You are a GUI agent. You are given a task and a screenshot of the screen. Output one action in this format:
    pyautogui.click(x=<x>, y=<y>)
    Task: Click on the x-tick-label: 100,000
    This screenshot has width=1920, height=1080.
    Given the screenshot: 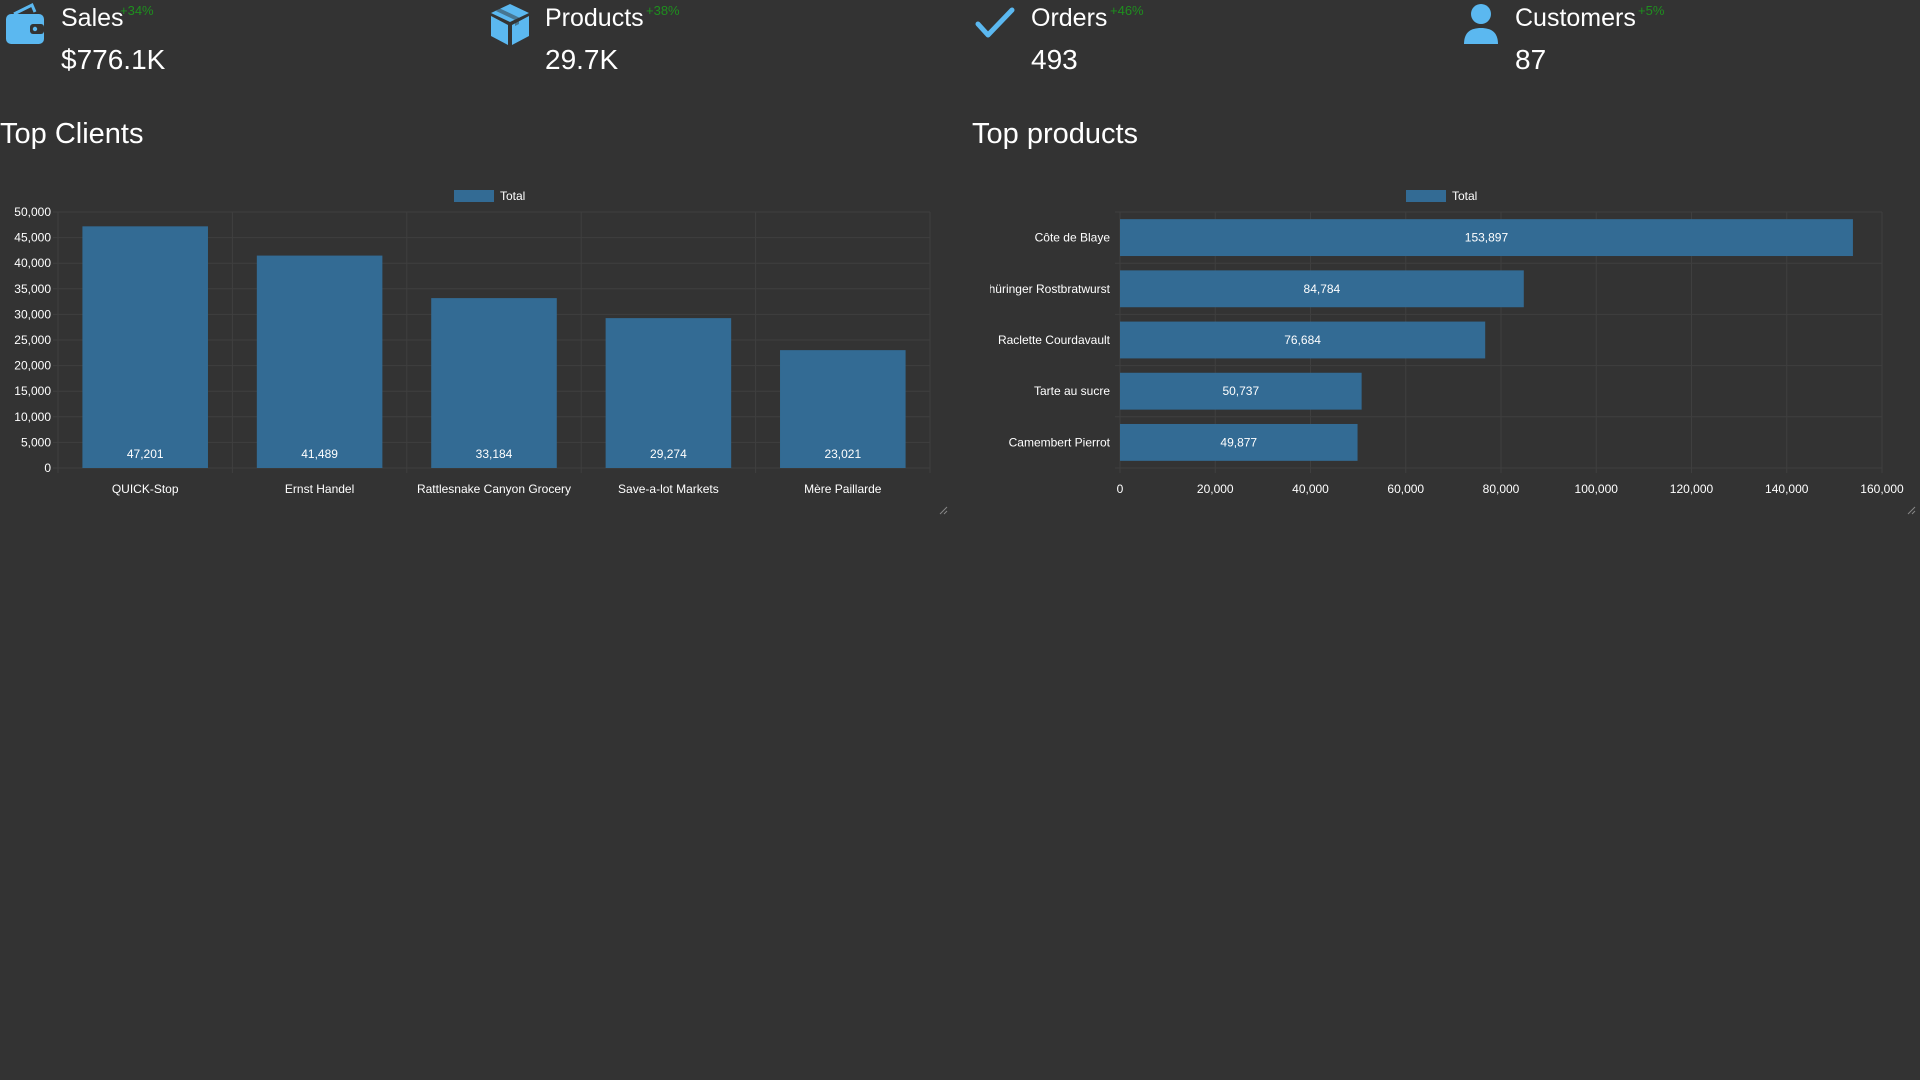 What is the action you would take?
    pyautogui.click(x=1597, y=489)
    